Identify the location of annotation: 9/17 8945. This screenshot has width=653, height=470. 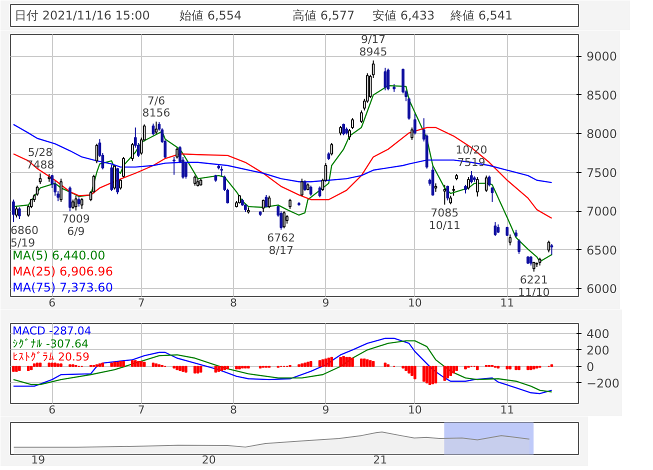
(373, 45).